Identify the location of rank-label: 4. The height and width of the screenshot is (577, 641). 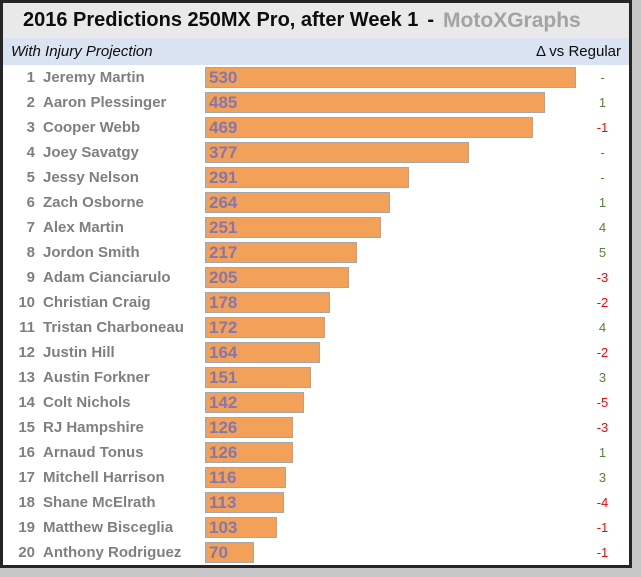
(30, 152).